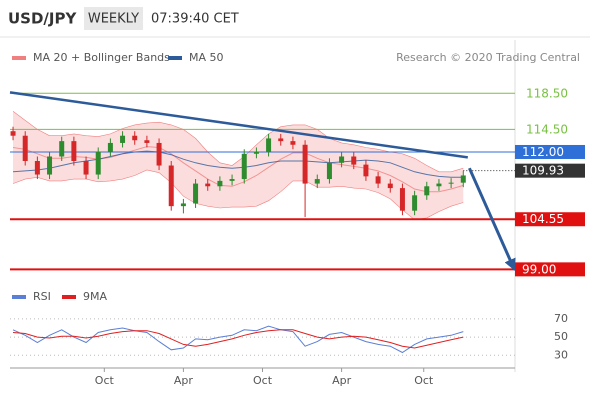 The height and width of the screenshot is (400, 590). What do you see at coordinates (492, 219) in the screenshot?
I see `forecast-arrow` at bounding box center [492, 219].